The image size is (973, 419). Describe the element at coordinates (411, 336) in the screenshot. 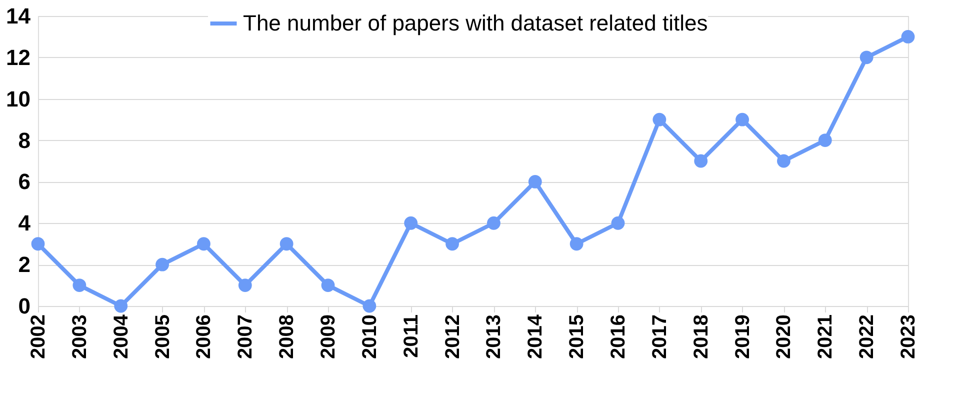

I see `x-tick-label: 2011` at that location.